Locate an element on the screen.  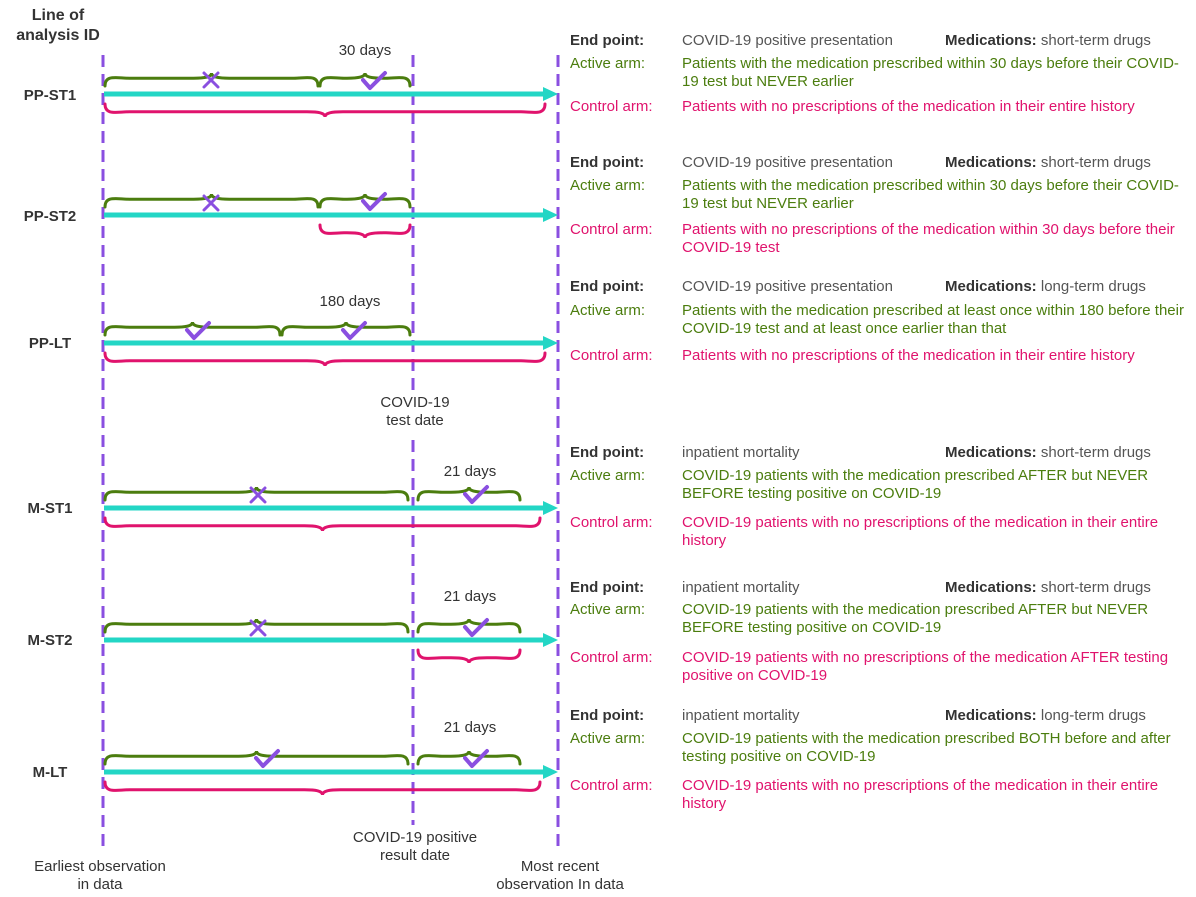
earliest-observation-label: Earliest observation in data is located at coordinates (100, 876).